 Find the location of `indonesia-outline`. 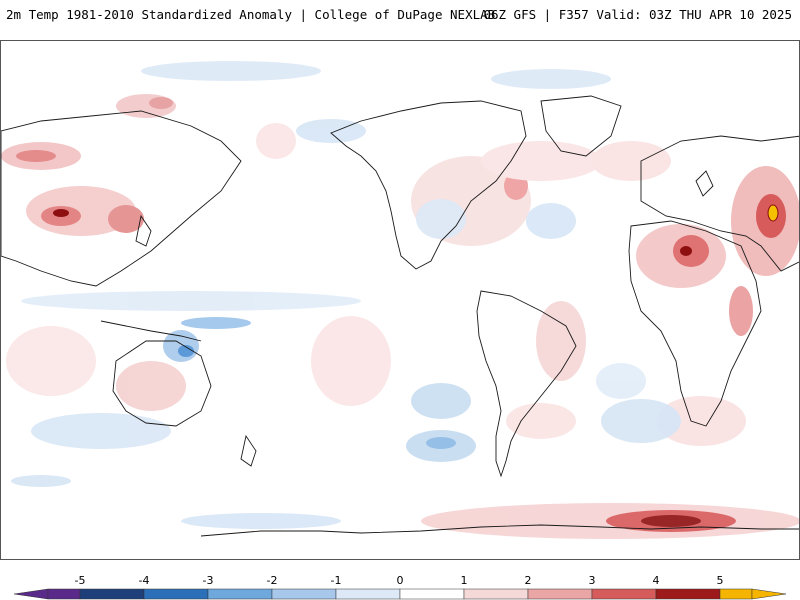

indonesia-outline is located at coordinates (151, 331).